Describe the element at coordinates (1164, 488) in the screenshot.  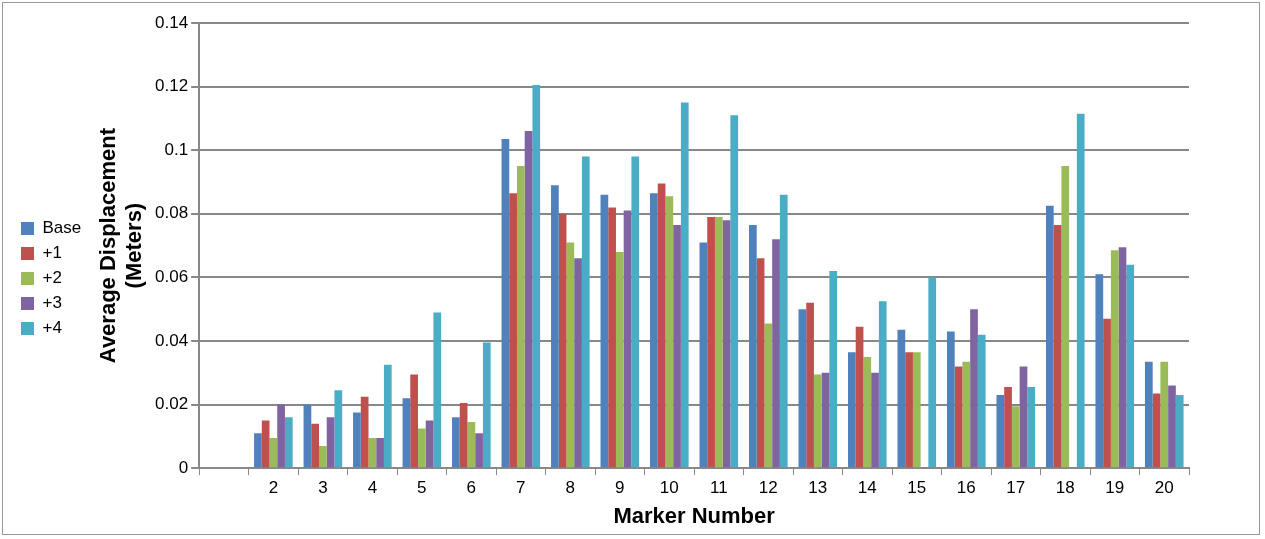
I see `x-tick-label: 20` at that location.